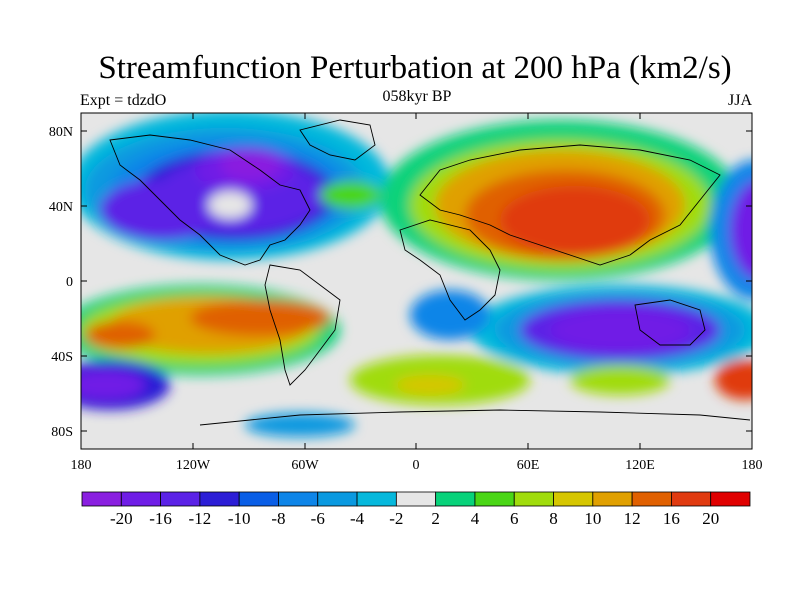  Describe the element at coordinates (62, 432) in the screenshot. I see `lat-tick-label: 80S` at that location.